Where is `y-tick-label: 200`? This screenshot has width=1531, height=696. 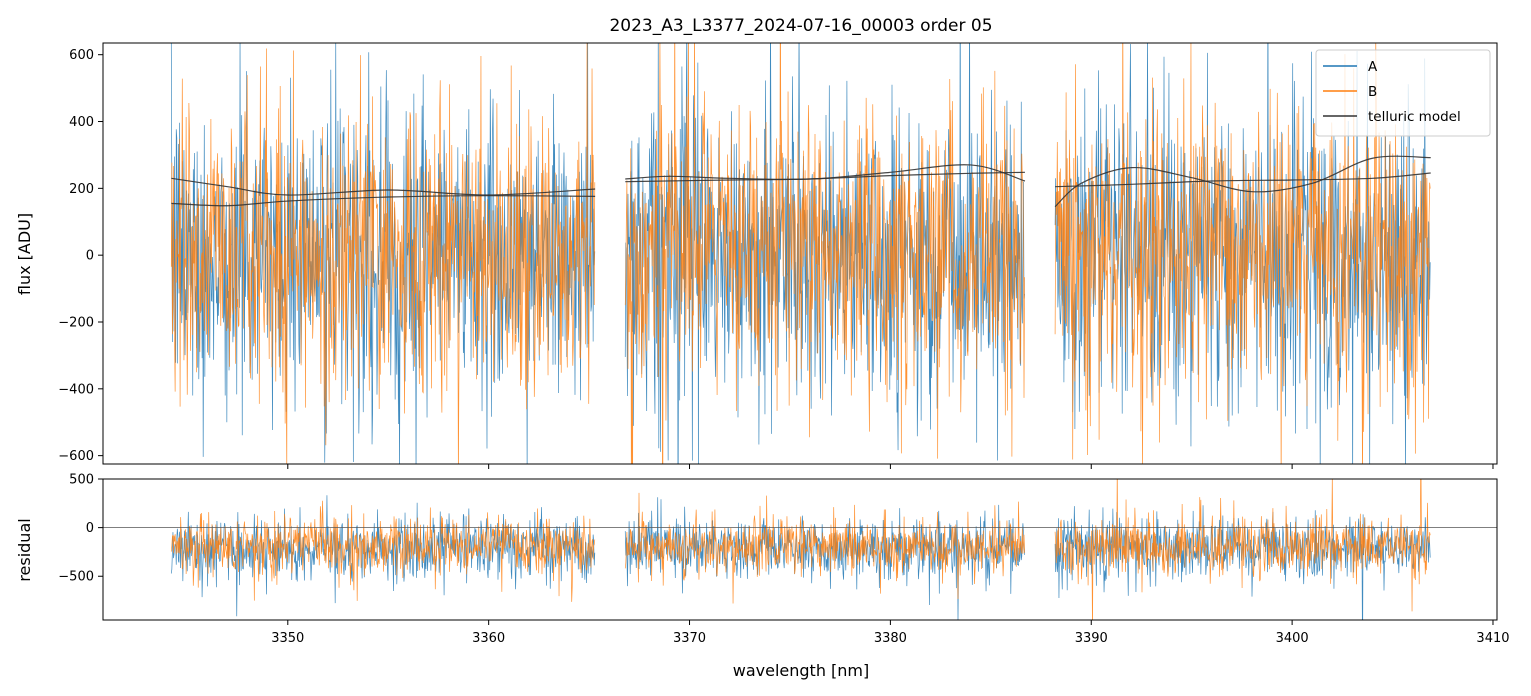 y-tick-label: 200 is located at coordinates (81, 189).